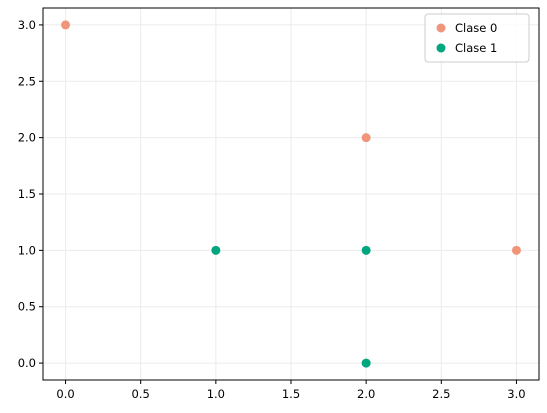 Image resolution: width=547 pixels, height=413 pixels. I want to click on x-tick-label: 1.5, so click(291, 394).